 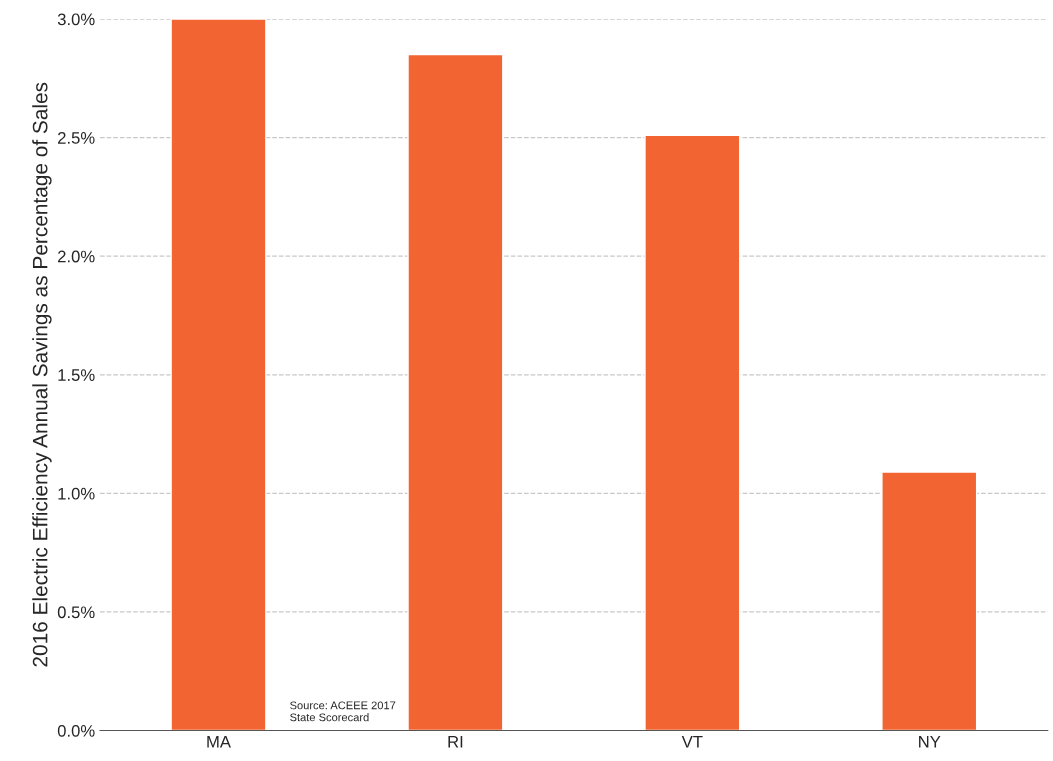 What do you see at coordinates (76, 730) in the screenshot?
I see `y-tick-label: 0.0%` at bounding box center [76, 730].